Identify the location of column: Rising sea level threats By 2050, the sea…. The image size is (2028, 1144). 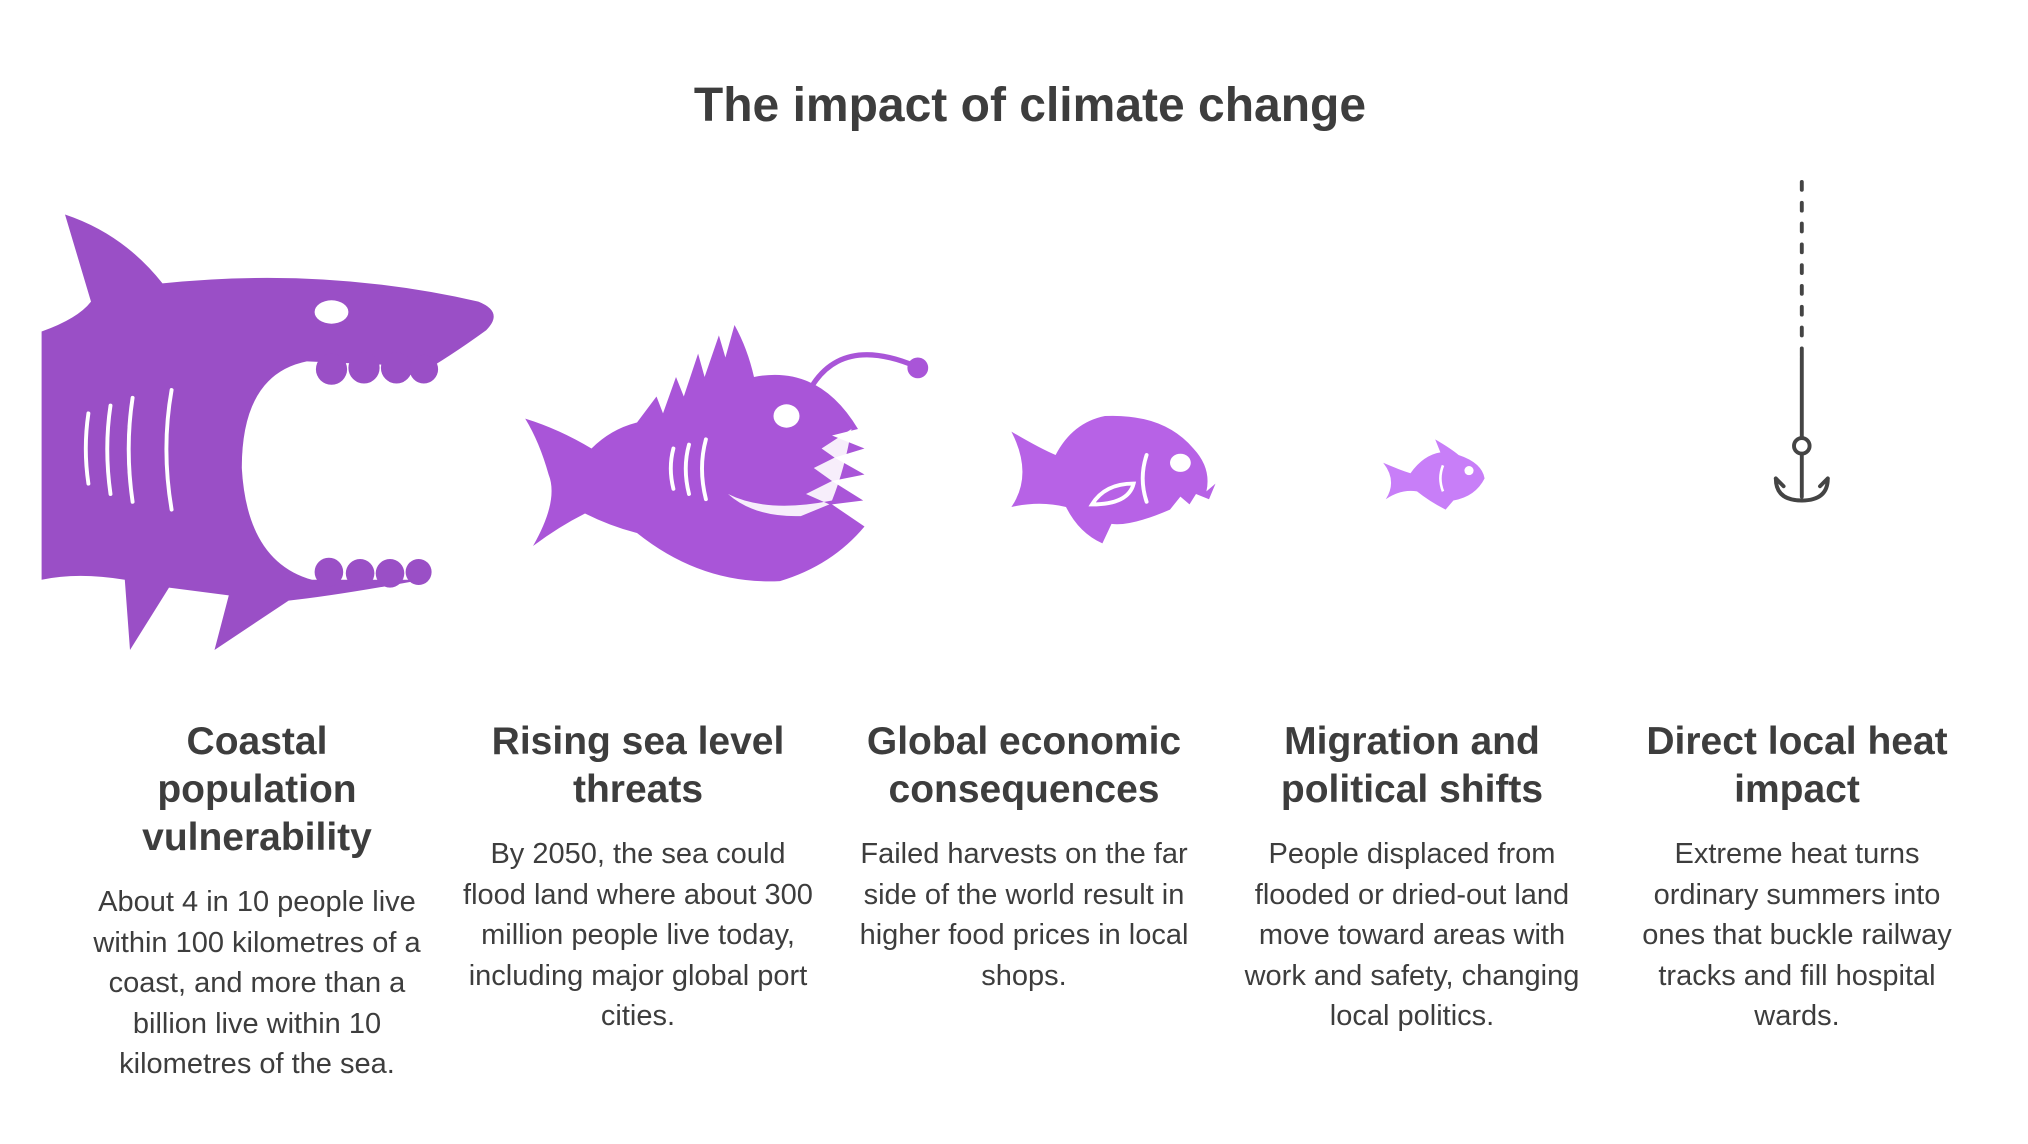
(638, 877).